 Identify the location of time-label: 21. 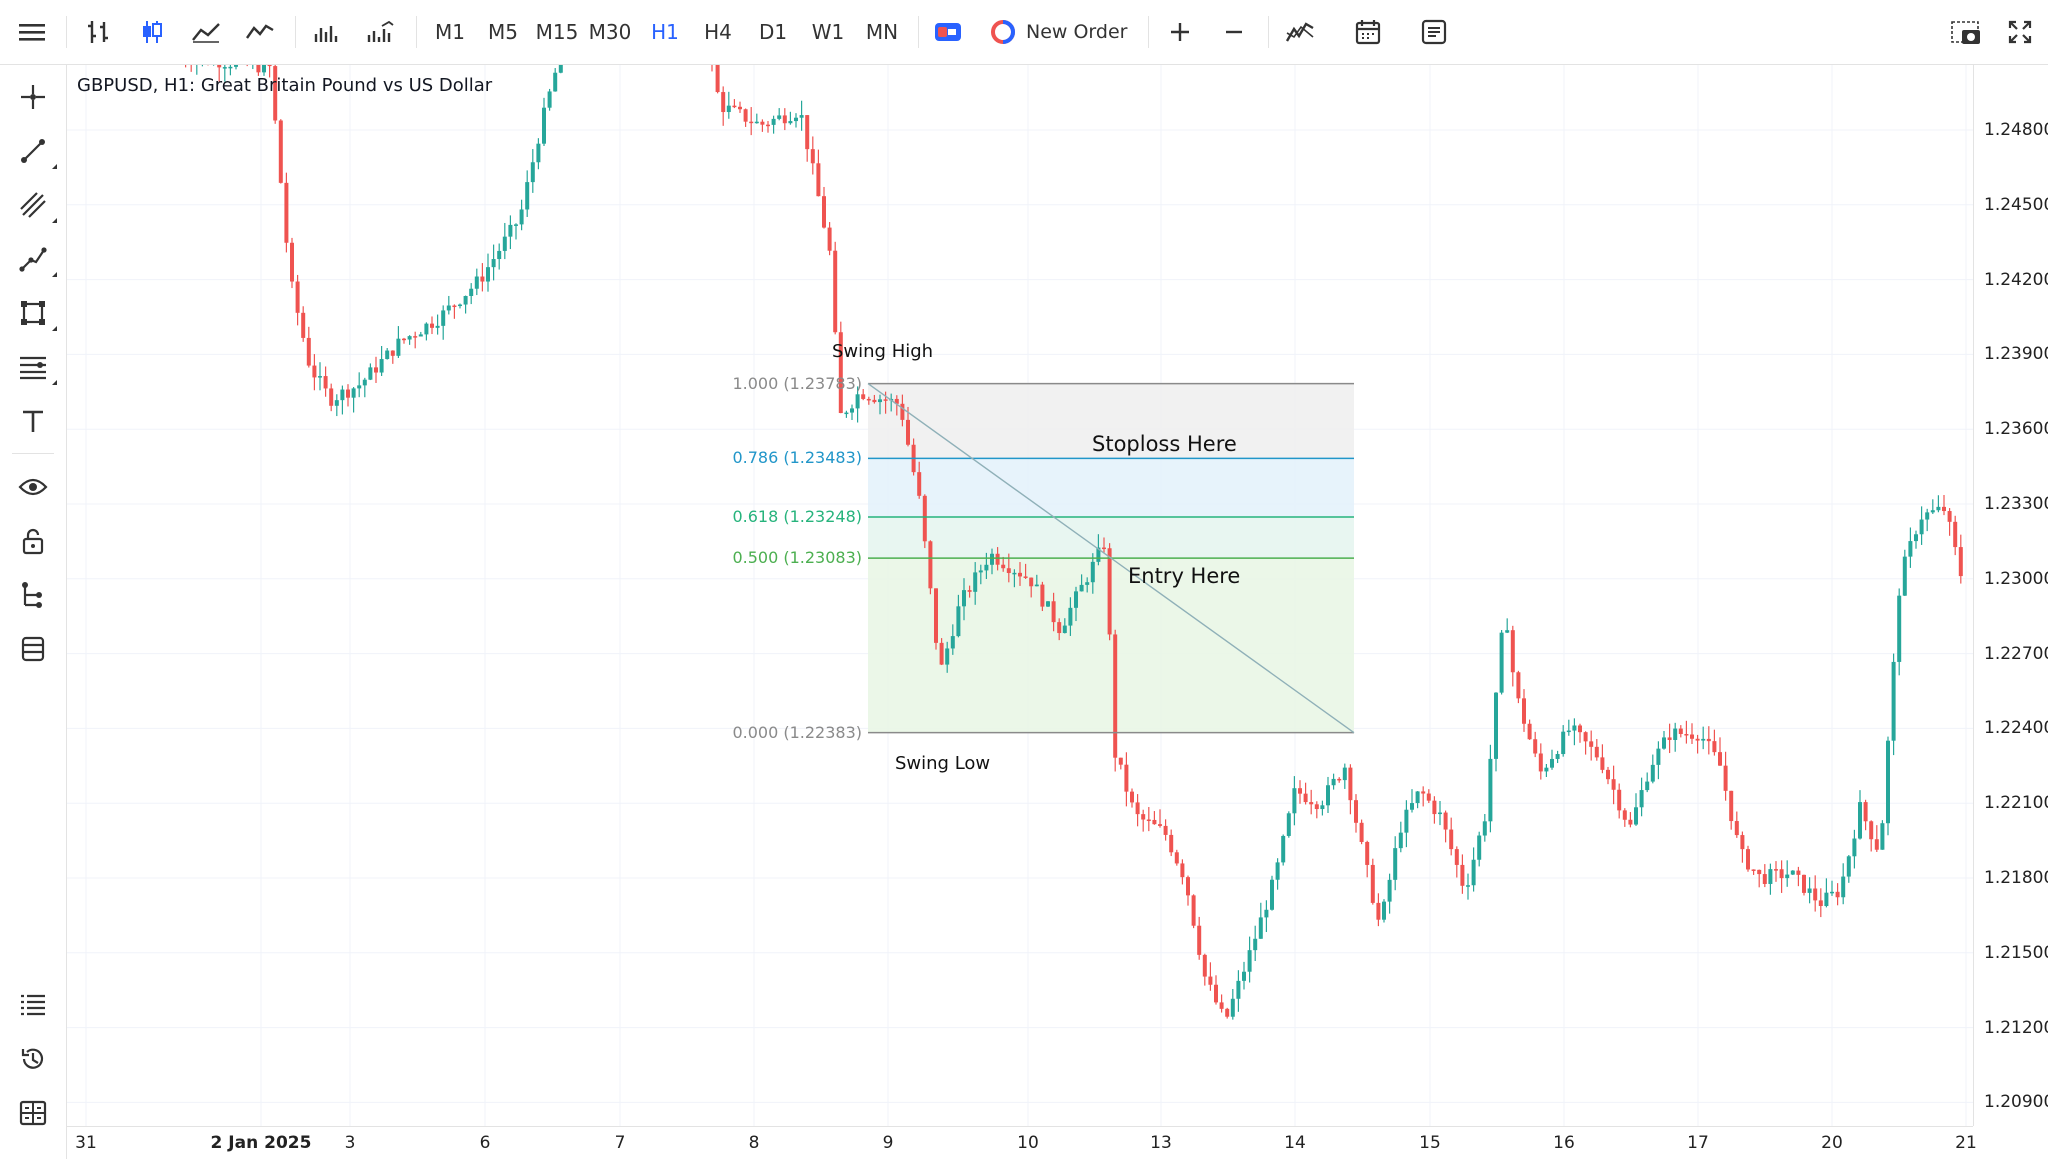
(1966, 1143).